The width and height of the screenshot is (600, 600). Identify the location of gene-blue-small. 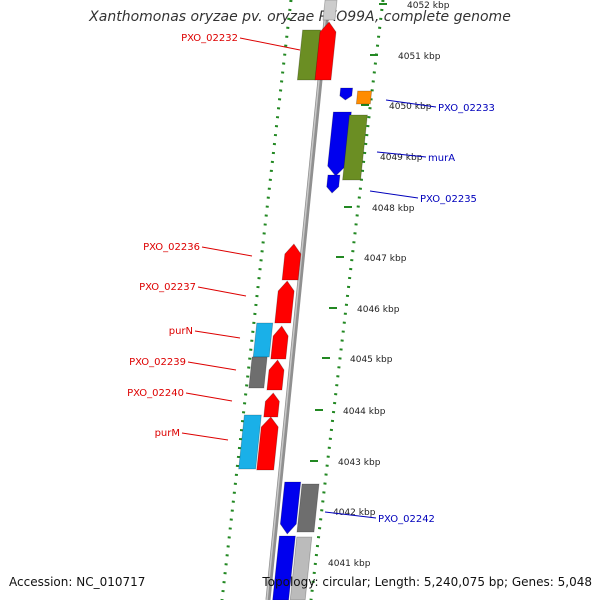
(333, 184).